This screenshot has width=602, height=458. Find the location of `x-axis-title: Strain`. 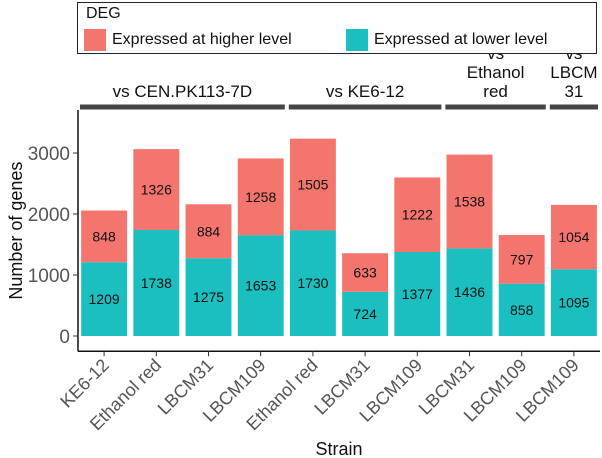

x-axis-title: Strain is located at coordinates (338, 448).